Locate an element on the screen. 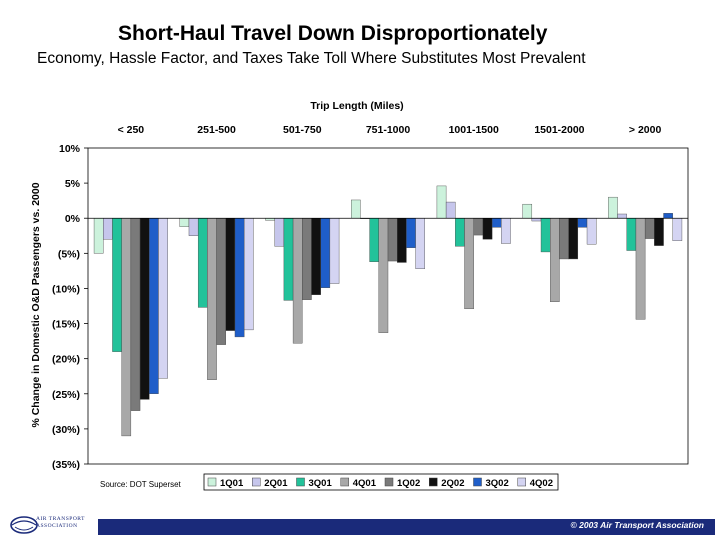 The width and height of the screenshot is (720, 540). y-tick-label: 0% is located at coordinates (73, 219).